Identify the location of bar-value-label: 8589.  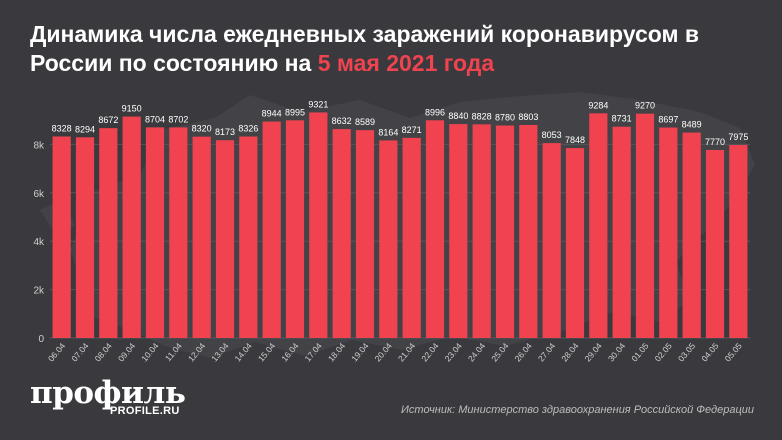
(365, 122).